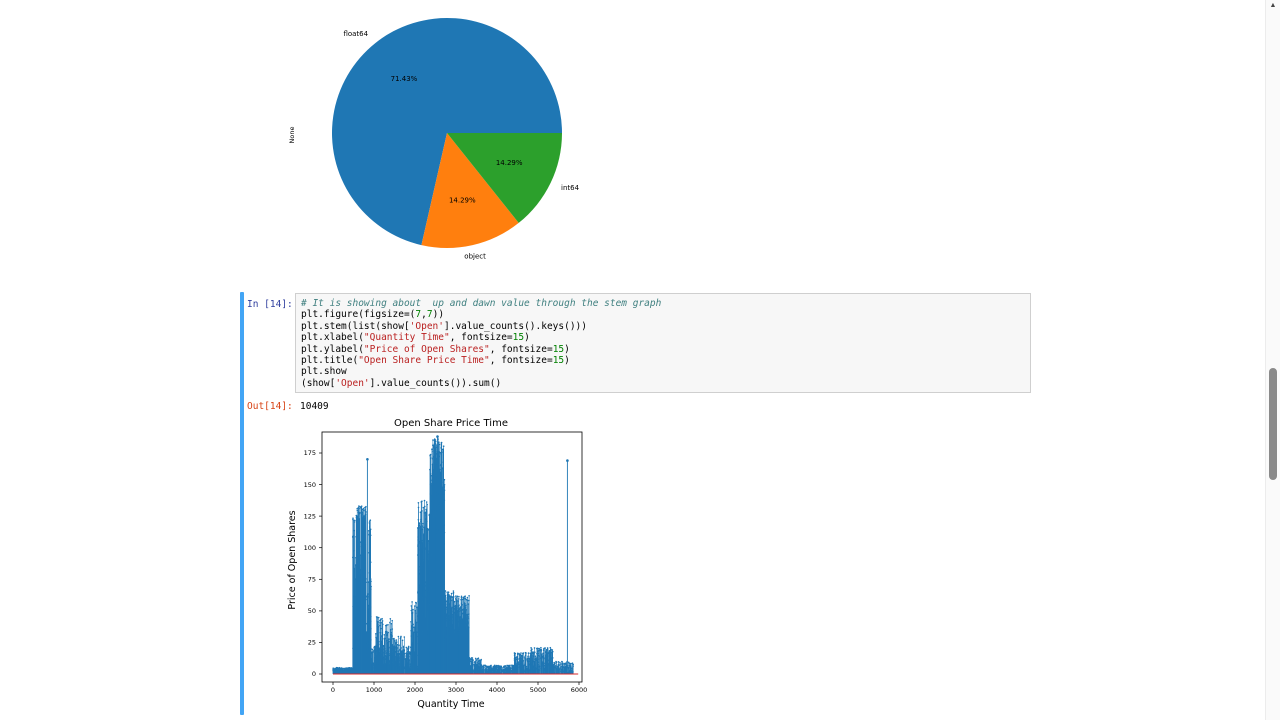  What do you see at coordinates (406, 338) in the screenshot?
I see `code-token: "Quantity Time"` at bounding box center [406, 338].